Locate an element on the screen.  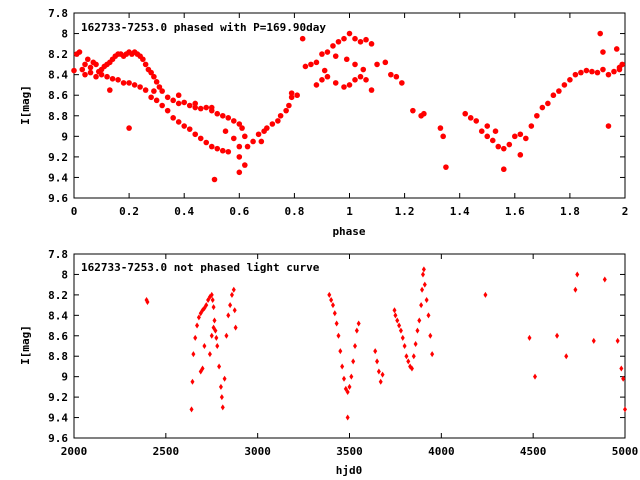
x-tick-label: 5000 is located at coordinates (625, 451).